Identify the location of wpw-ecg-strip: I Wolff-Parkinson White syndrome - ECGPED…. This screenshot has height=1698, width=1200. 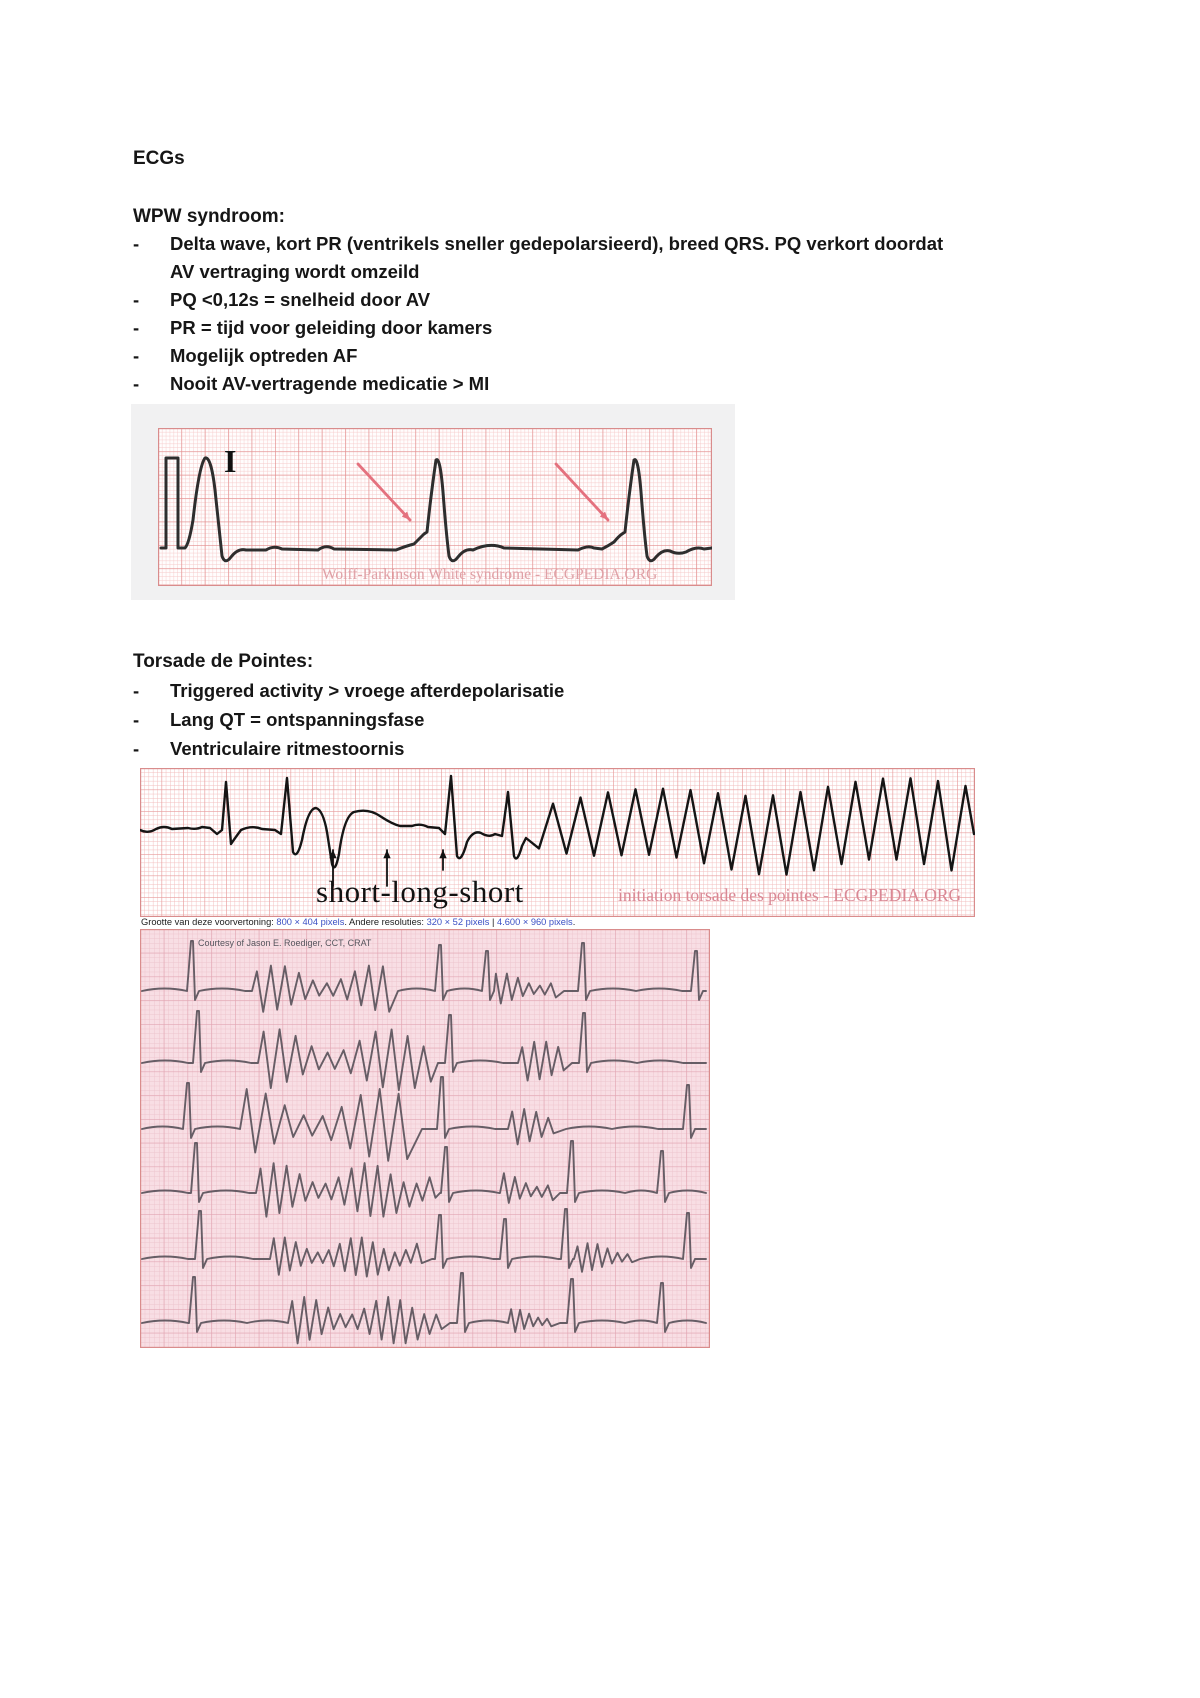
(435, 507).